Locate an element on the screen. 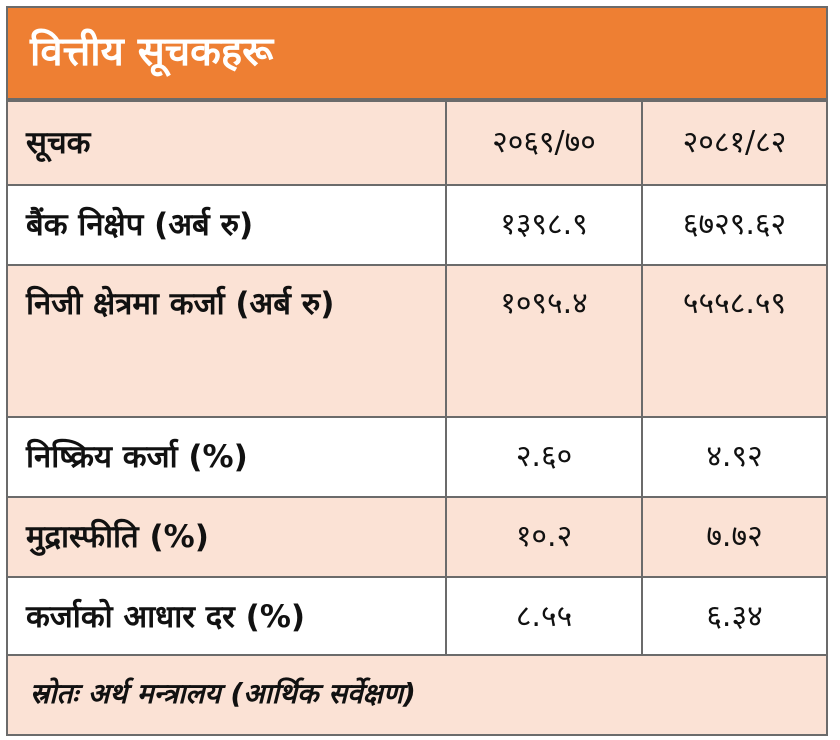  row-value-year-1: ८.५५ is located at coordinates (544, 617).